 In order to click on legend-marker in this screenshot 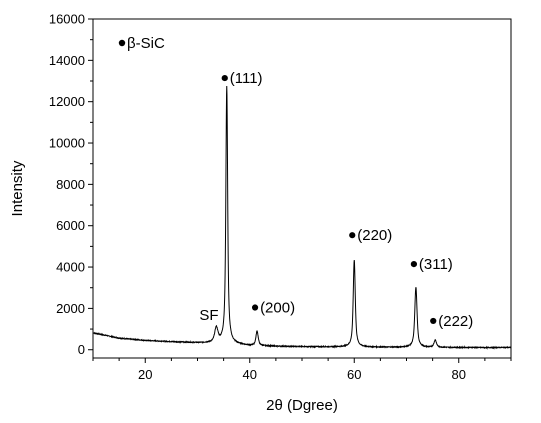, I will do `click(122, 43)`.